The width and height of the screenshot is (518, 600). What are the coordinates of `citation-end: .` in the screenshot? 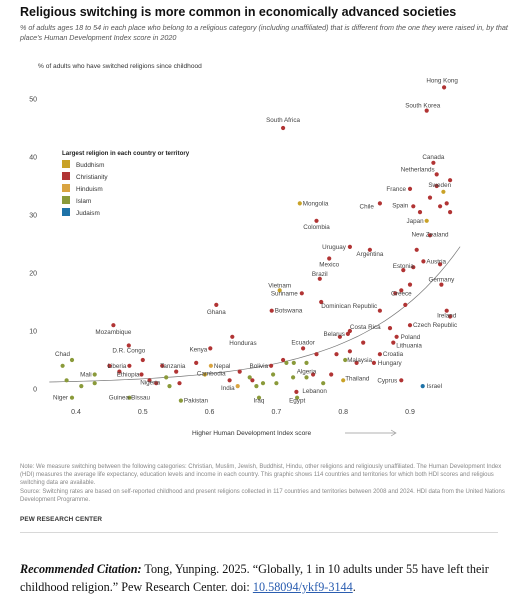 It's located at (354, 587).